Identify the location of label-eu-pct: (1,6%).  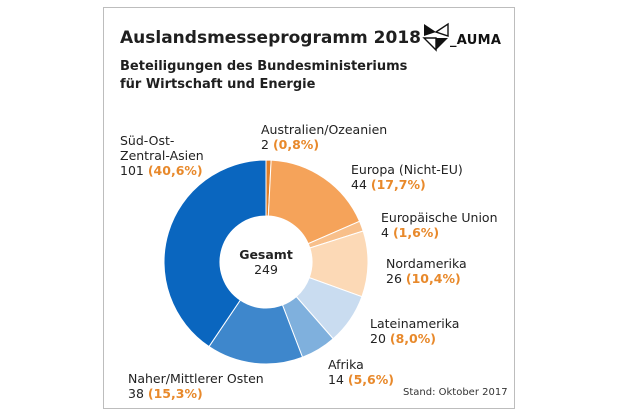
(416, 232).